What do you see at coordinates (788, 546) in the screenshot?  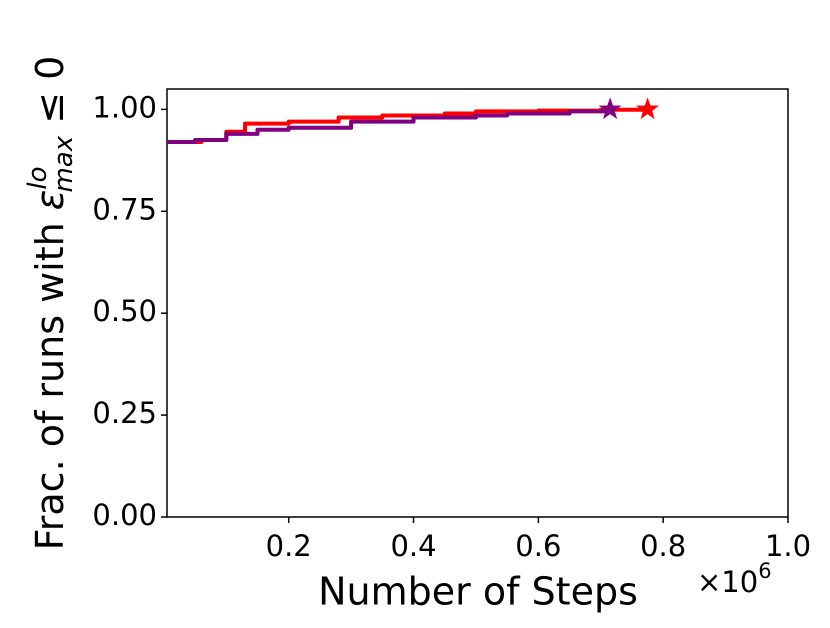 I see `x-tick-label: 1.0` at bounding box center [788, 546].